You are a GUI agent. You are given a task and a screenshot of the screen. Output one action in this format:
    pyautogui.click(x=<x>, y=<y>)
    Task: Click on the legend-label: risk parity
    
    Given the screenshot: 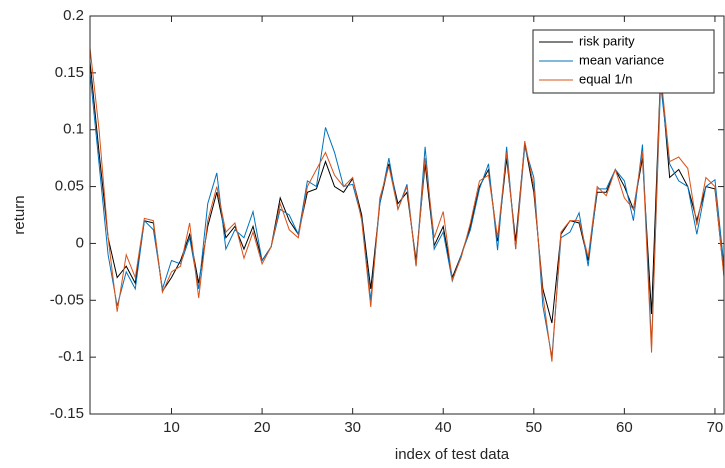 What is the action you would take?
    pyautogui.click(x=607, y=40)
    